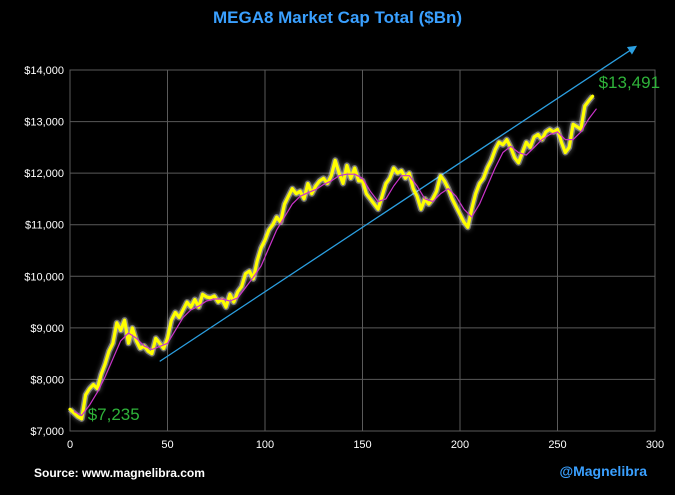 The image size is (675, 495). What do you see at coordinates (265, 445) in the screenshot?
I see `x-tick-label: 100` at bounding box center [265, 445].